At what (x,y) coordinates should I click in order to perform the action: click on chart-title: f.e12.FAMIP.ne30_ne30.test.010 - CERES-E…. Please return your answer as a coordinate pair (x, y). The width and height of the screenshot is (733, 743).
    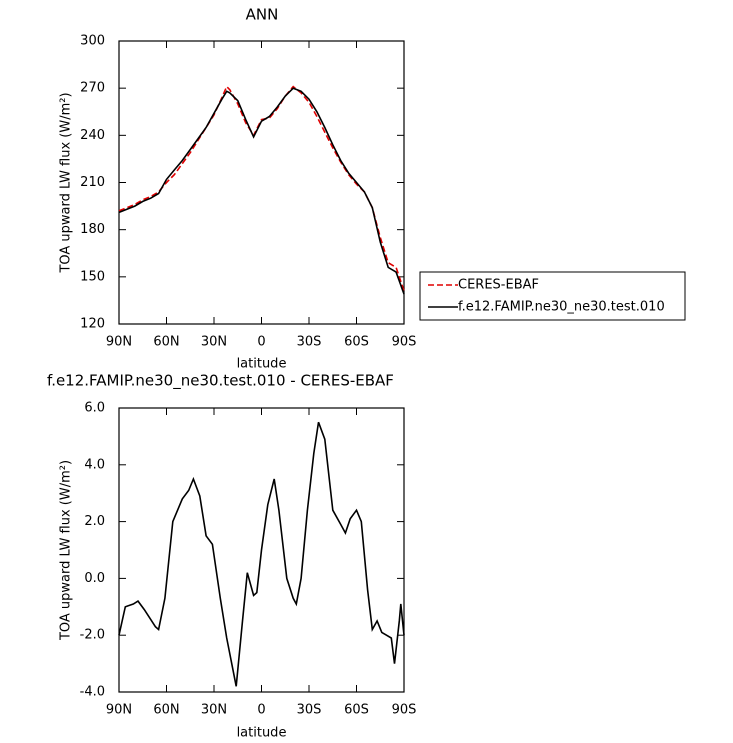
    Looking at the image, I should click on (220, 381).